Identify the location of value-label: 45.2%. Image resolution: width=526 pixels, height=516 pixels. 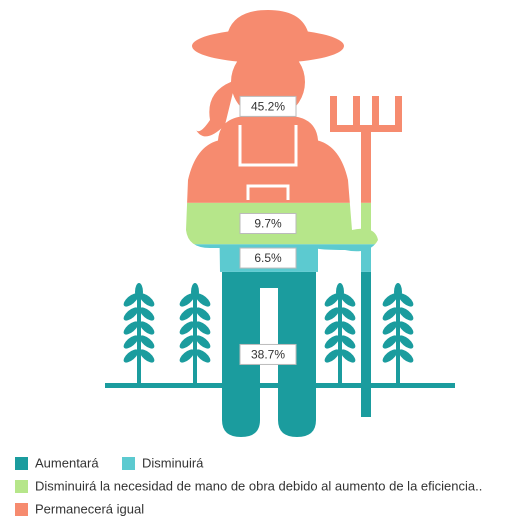
(268, 107).